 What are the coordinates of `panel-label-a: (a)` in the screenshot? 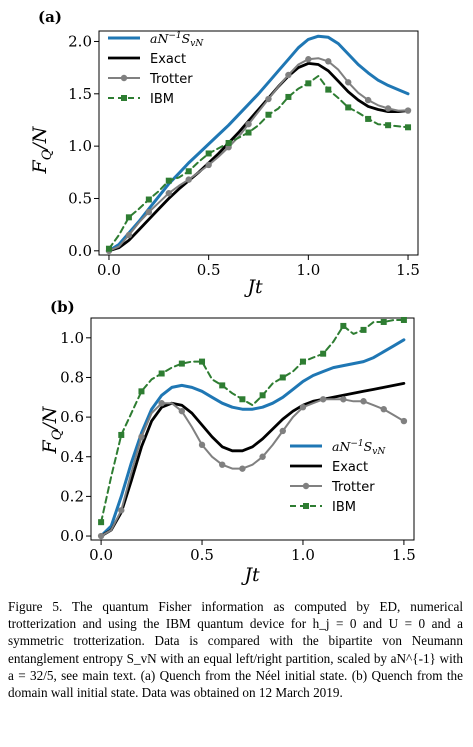 It's located at (50, 17).